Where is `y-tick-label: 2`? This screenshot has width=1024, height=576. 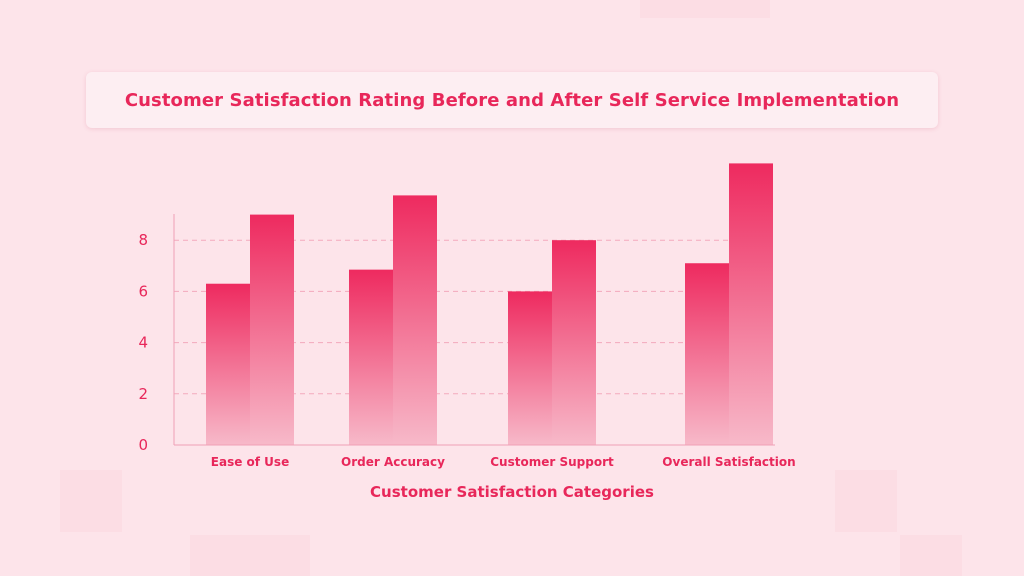
y-tick-label: 2 is located at coordinates (143, 394).